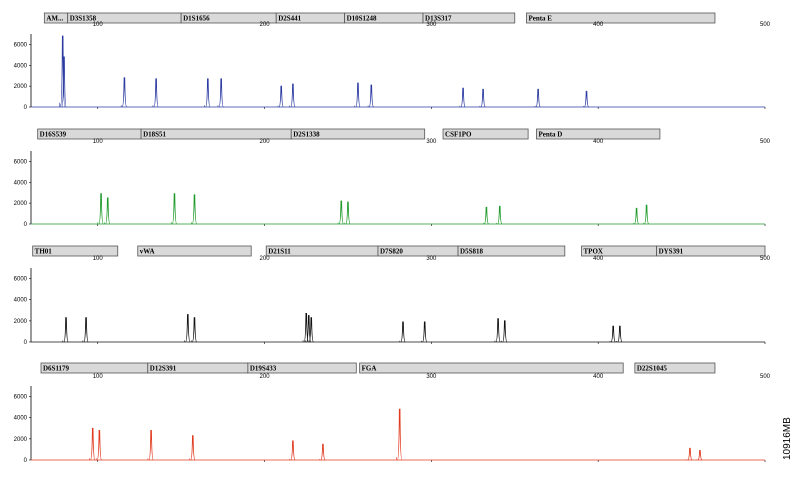  What do you see at coordinates (83, 19) in the screenshot?
I see `locus-label: D3S1358` at bounding box center [83, 19].